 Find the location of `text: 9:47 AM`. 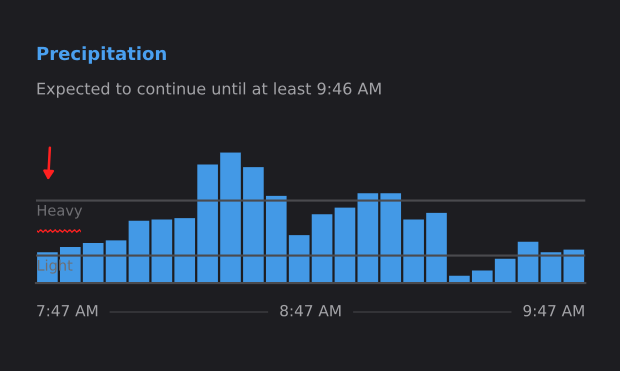

text: 9:47 AM is located at coordinates (553, 310).